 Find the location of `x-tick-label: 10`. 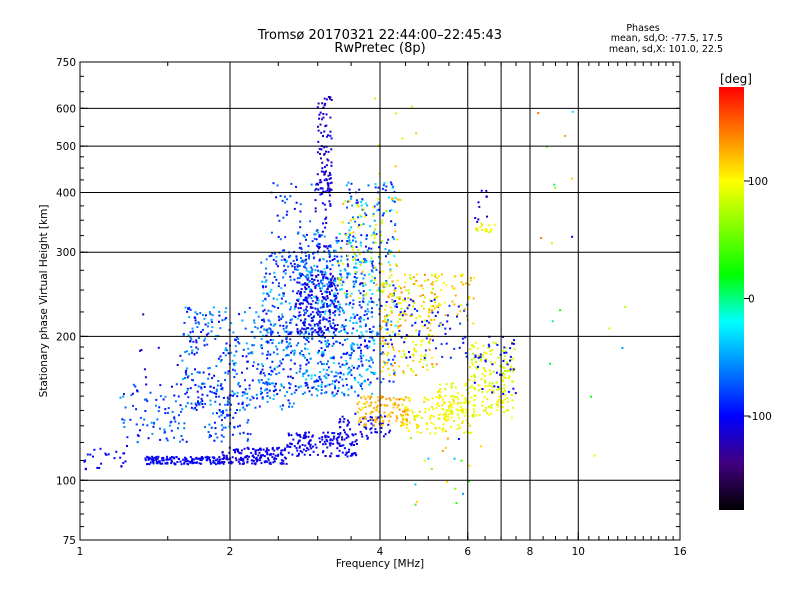

x-tick-label: 10 is located at coordinates (578, 552).